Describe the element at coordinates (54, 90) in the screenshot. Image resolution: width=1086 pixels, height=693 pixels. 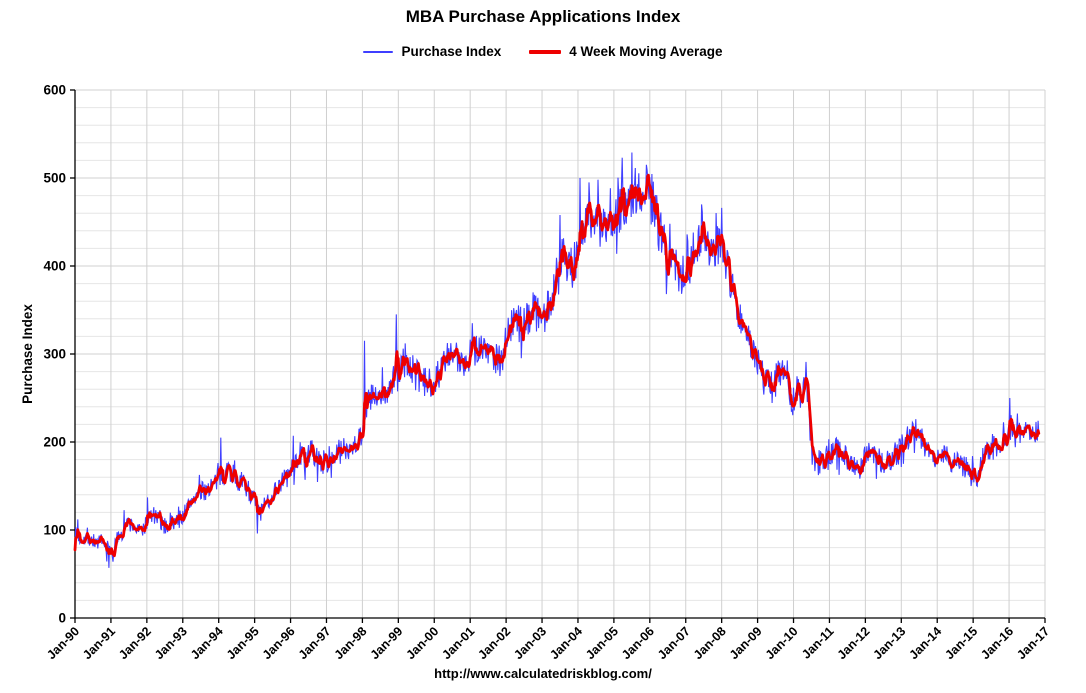
I see `y-tick-label: 600` at that location.